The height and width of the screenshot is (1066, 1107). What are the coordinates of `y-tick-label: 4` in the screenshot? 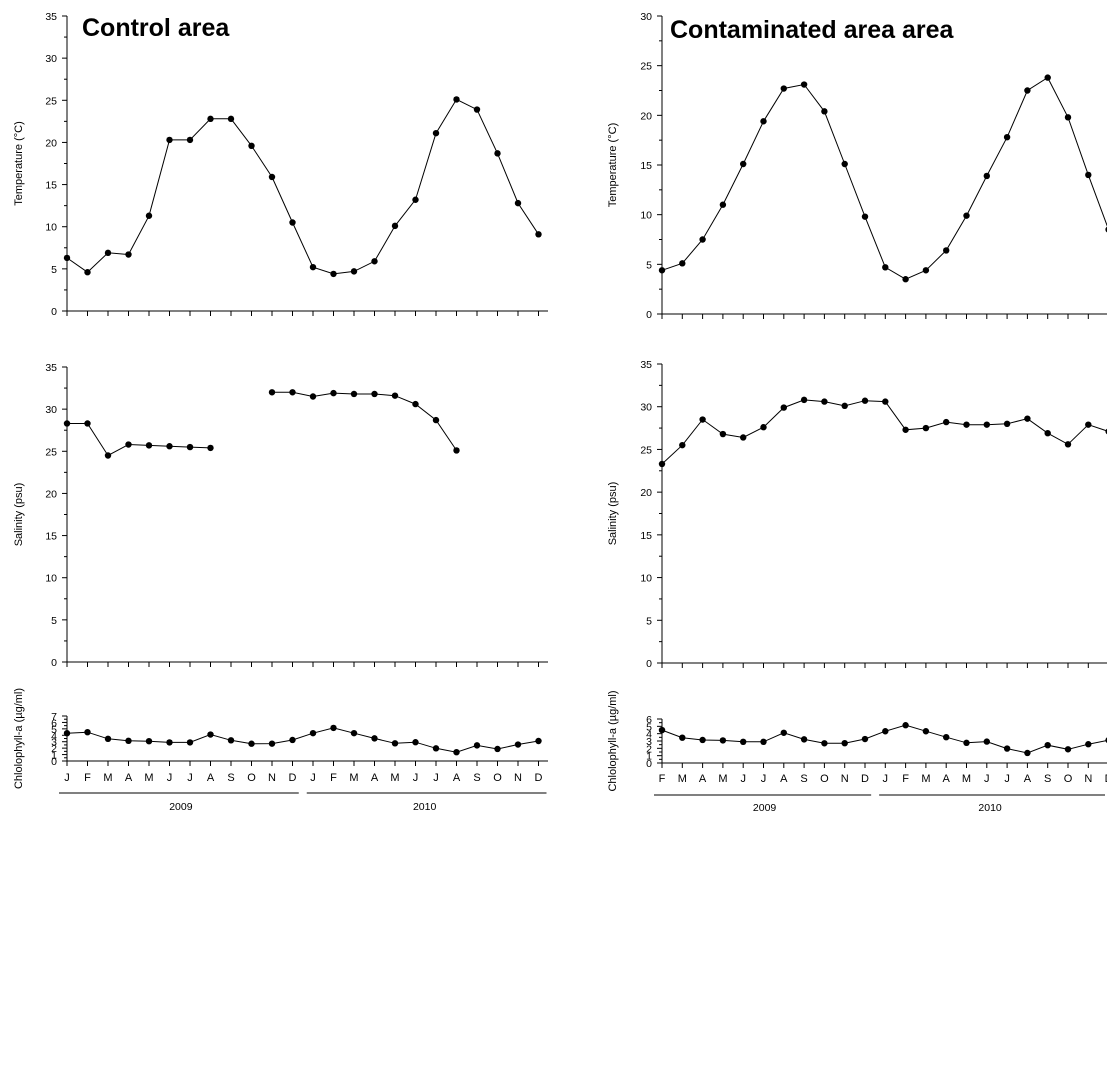 It's located at (649, 735).